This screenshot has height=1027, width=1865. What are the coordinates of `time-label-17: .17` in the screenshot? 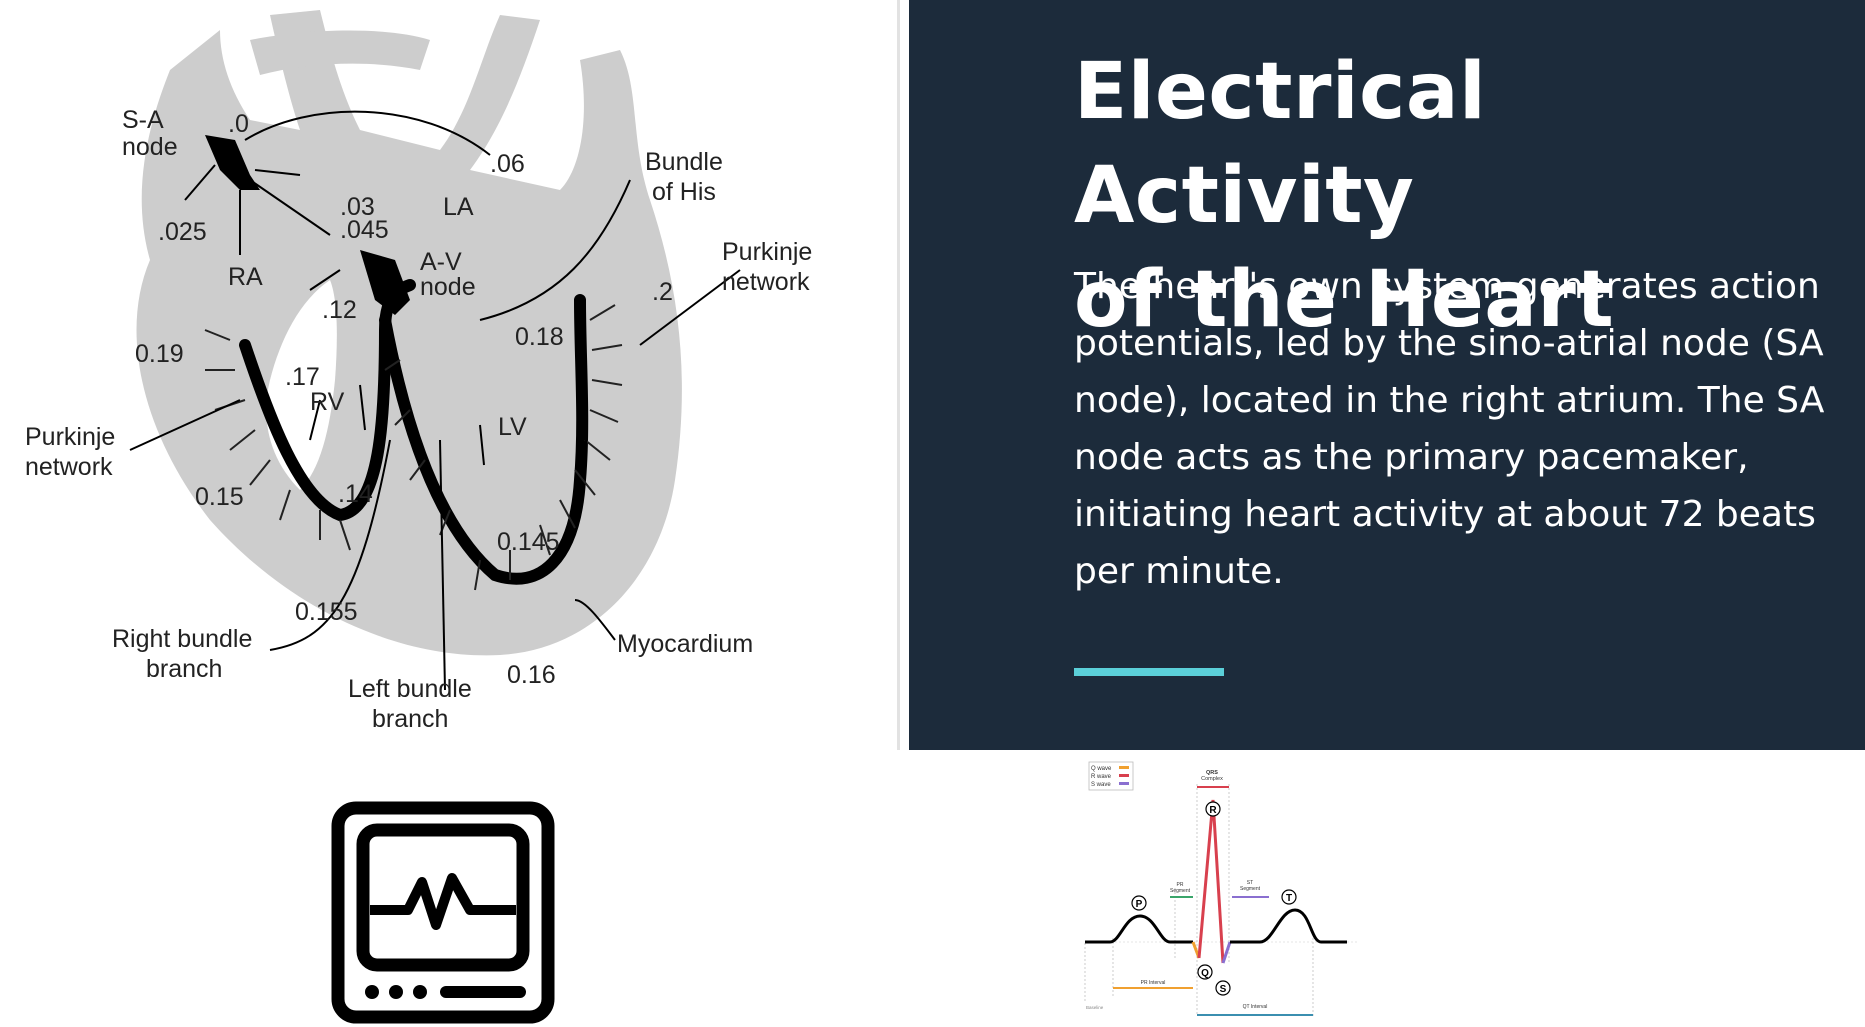 It's located at (302, 377).